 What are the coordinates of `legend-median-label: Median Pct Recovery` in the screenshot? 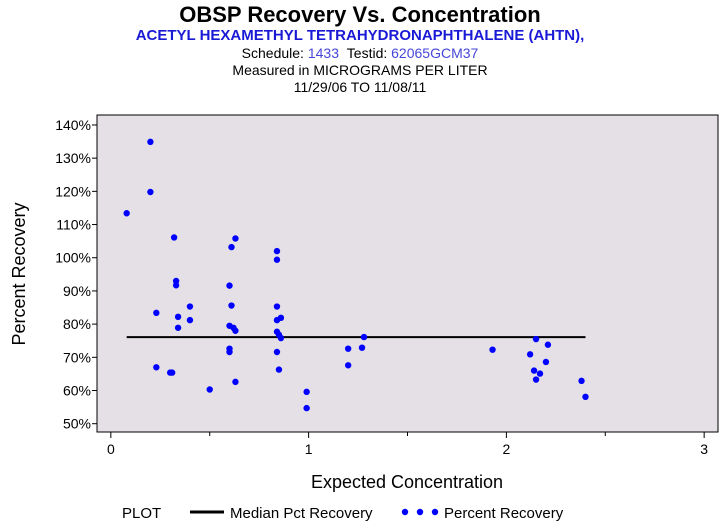 It's located at (301, 513).